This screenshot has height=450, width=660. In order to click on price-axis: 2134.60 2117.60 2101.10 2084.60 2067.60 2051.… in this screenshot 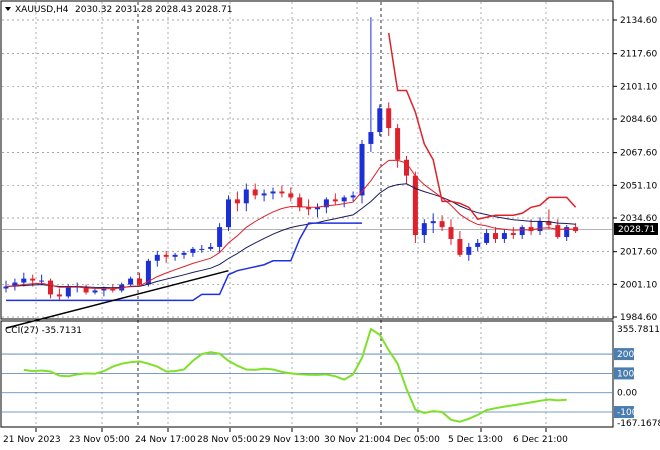, I will do `click(635, 169)`.